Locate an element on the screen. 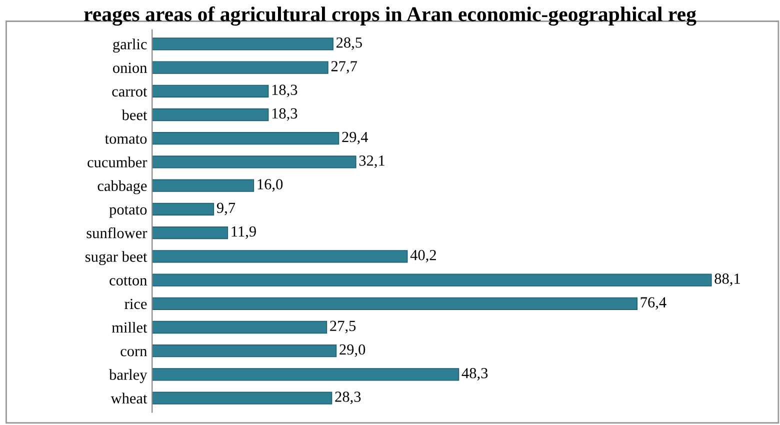 The width and height of the screenshot is (780, 425). data-label: 29,0 is located at coordinates (353, 350).